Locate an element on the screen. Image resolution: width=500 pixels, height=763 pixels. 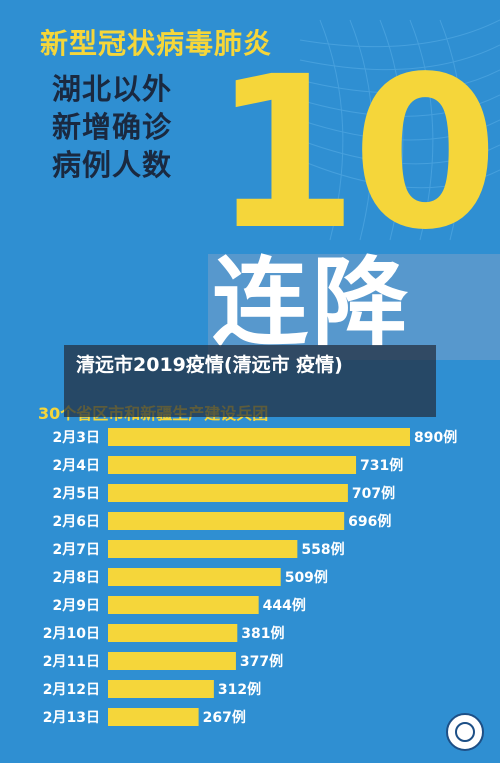
headline: 新型冠状病毒肺炎 is located at coordinates (156, 43).